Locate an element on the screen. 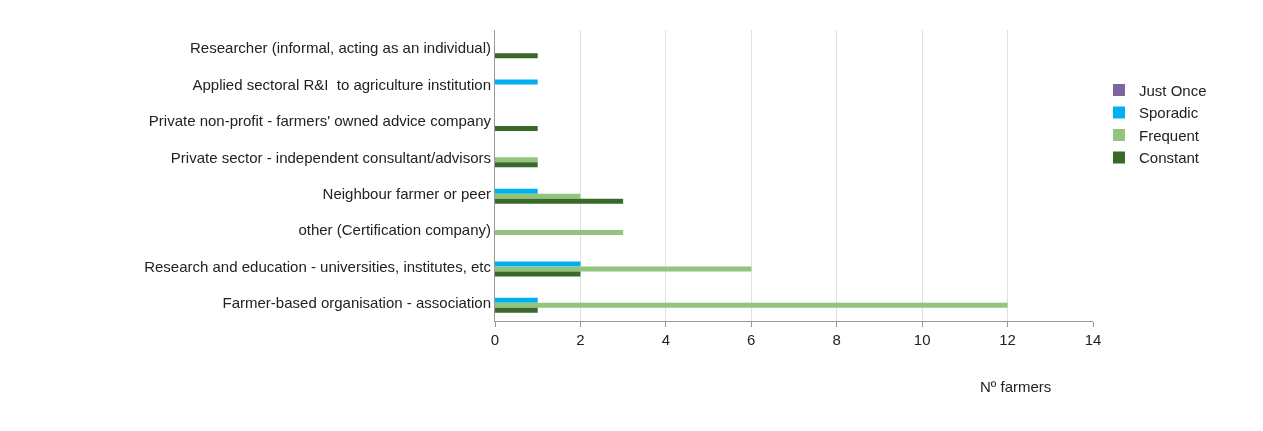 The image size is (1263, 431). x-tick-label: 14 is located at coordinates (1093, 339).